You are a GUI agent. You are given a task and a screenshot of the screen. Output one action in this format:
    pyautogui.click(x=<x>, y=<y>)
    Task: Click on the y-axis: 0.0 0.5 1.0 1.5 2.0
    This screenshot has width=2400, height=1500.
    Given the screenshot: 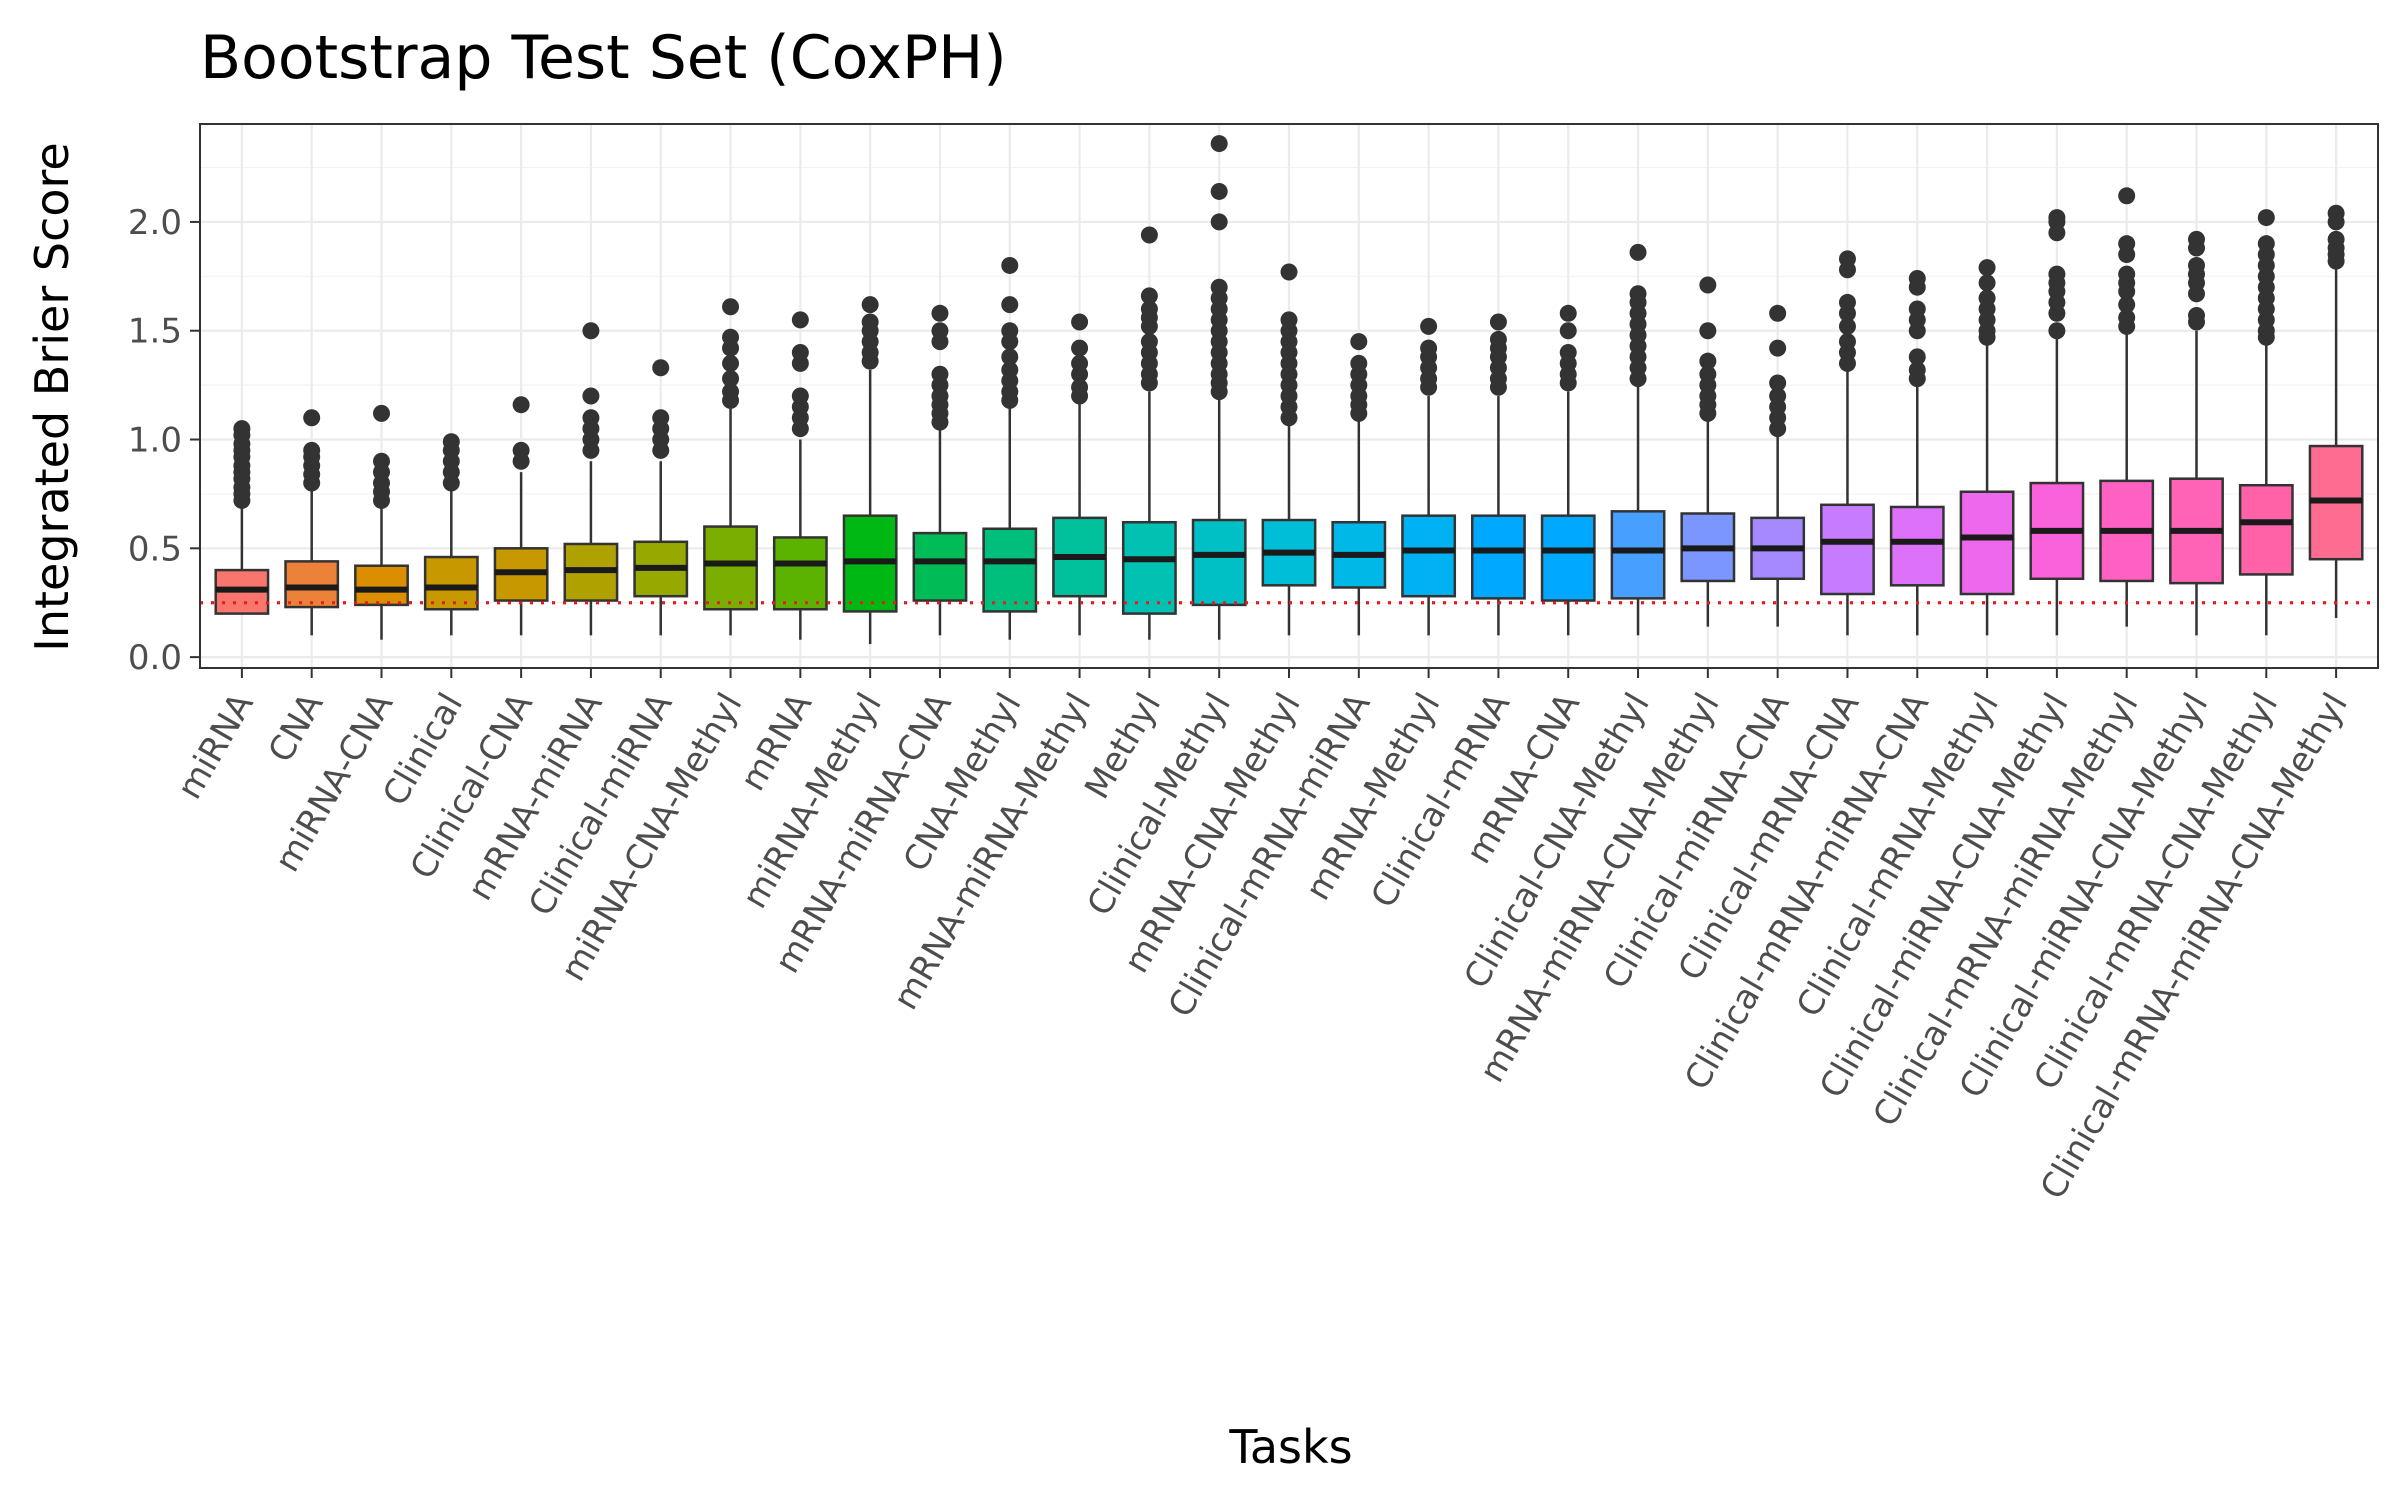 What is the action you would take?
    pyautogui.click(x=164, y=440)
    